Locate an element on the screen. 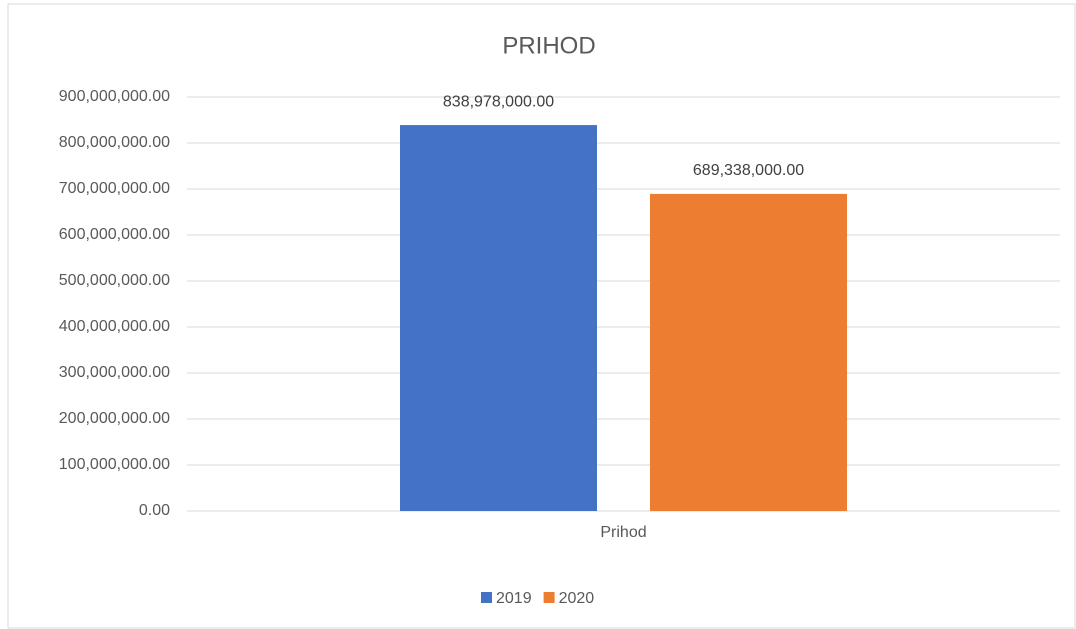  chart-title: PRIHOD is located at coordinates (548, 45).